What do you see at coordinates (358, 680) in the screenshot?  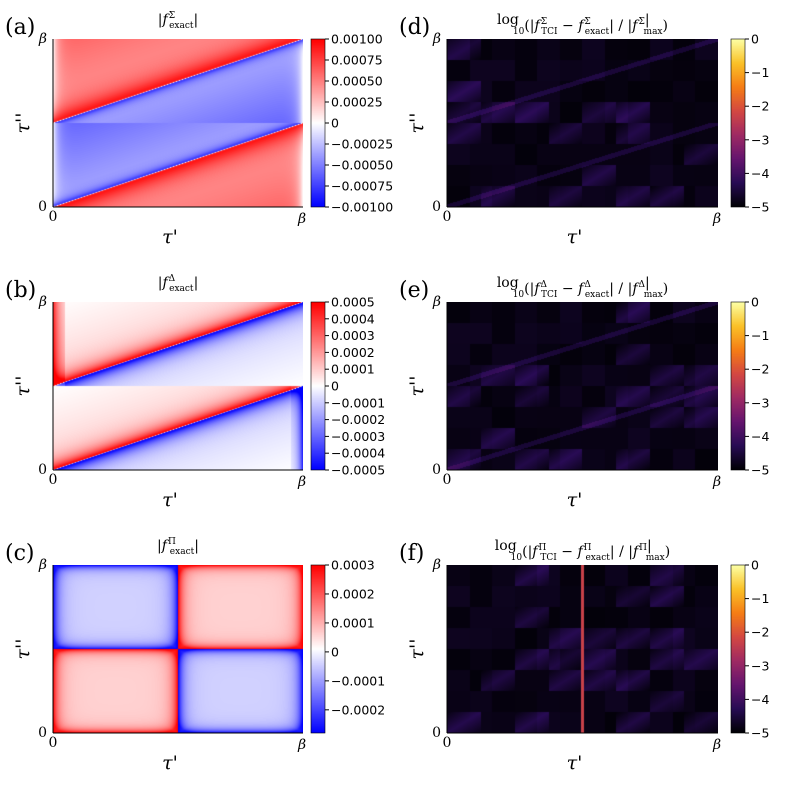 I see `colorbar-tick-label: −0.0001` at bounding box center [358, 680].